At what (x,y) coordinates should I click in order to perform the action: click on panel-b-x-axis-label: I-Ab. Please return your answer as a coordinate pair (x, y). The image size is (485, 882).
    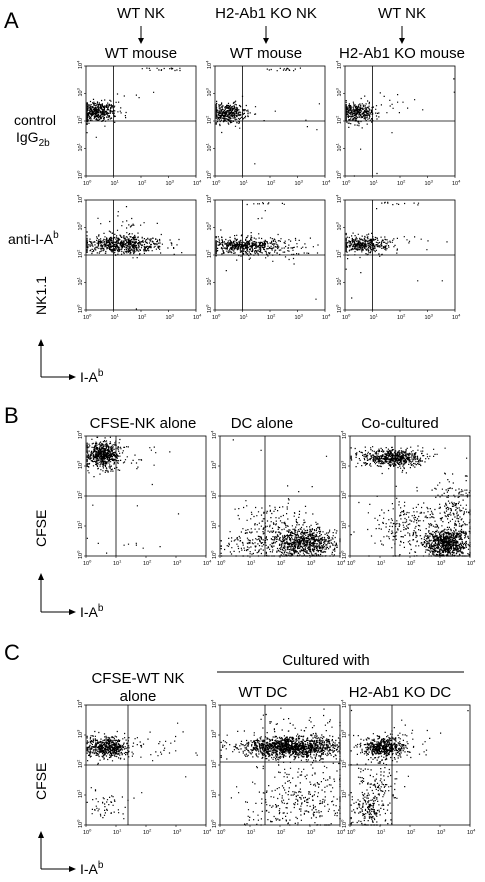
    Looking at the image, I should click on (92, 611).